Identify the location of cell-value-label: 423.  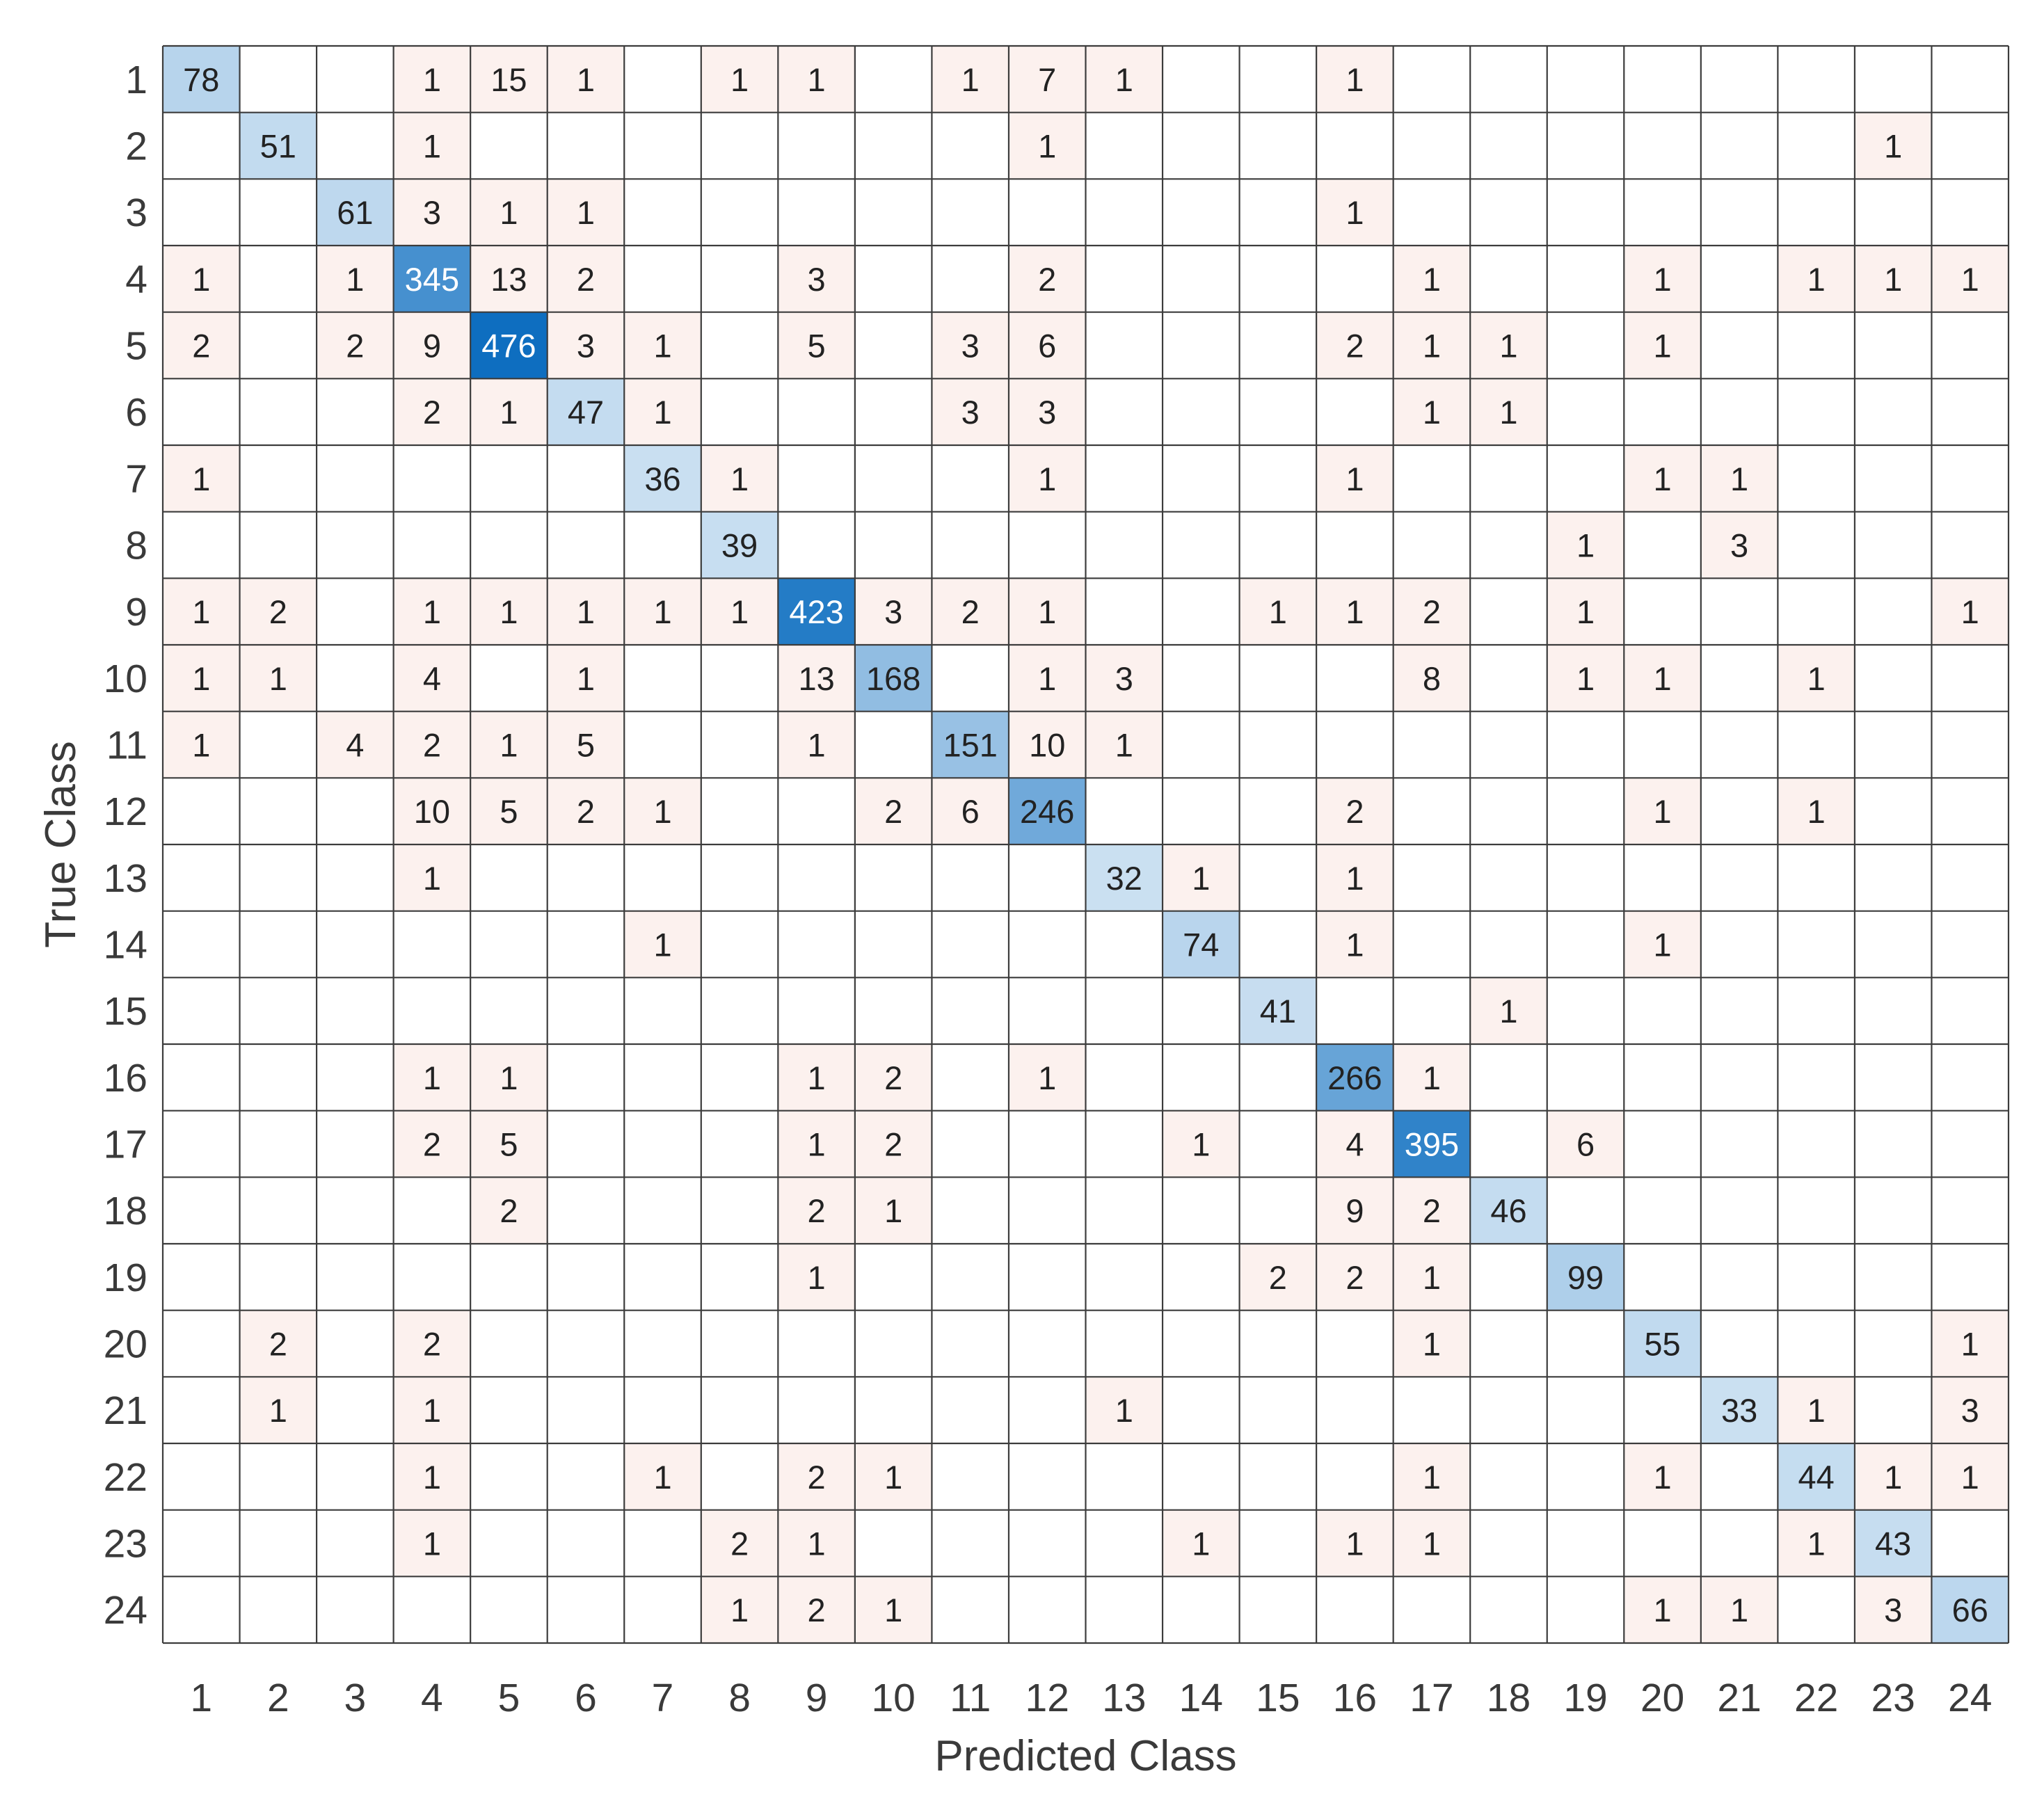
(816, 611).